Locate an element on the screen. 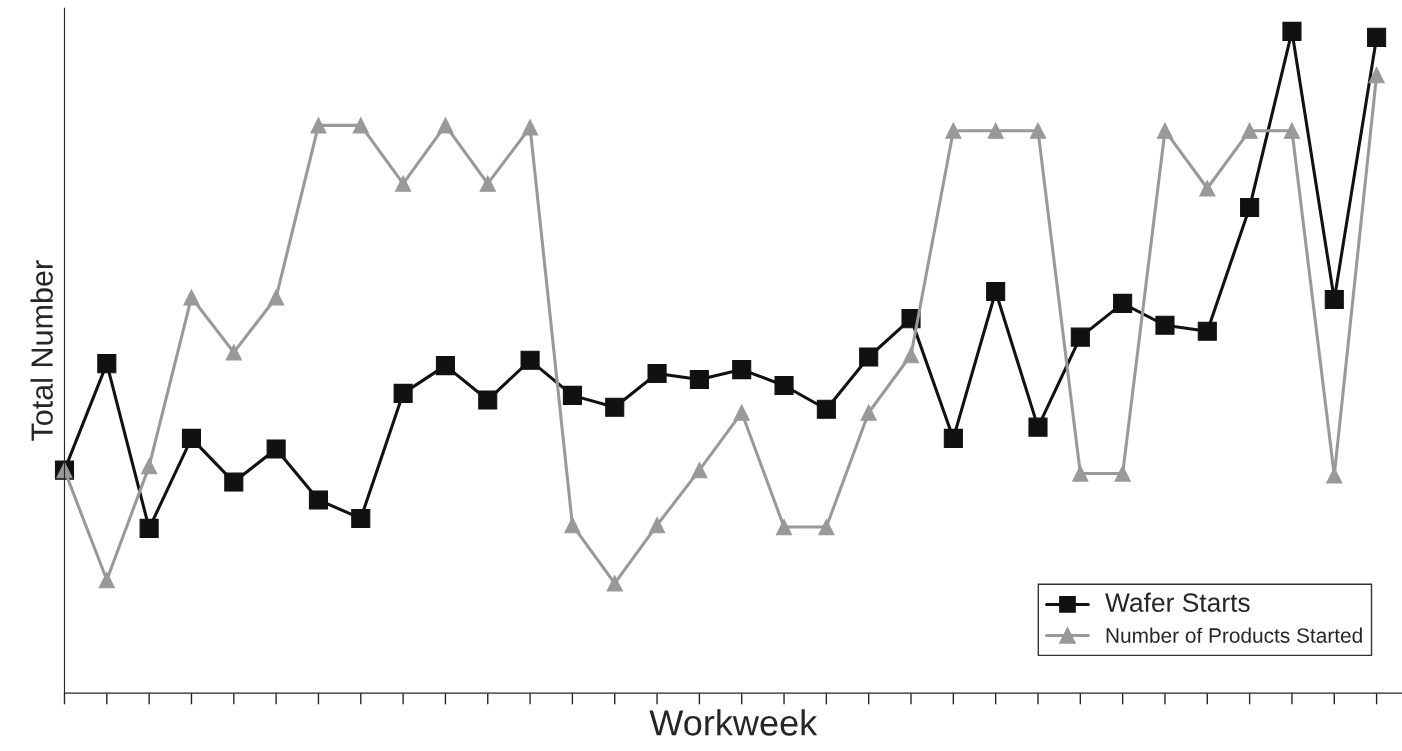  legend-label: Number of Products Started is located at coordinates (1234, 635).